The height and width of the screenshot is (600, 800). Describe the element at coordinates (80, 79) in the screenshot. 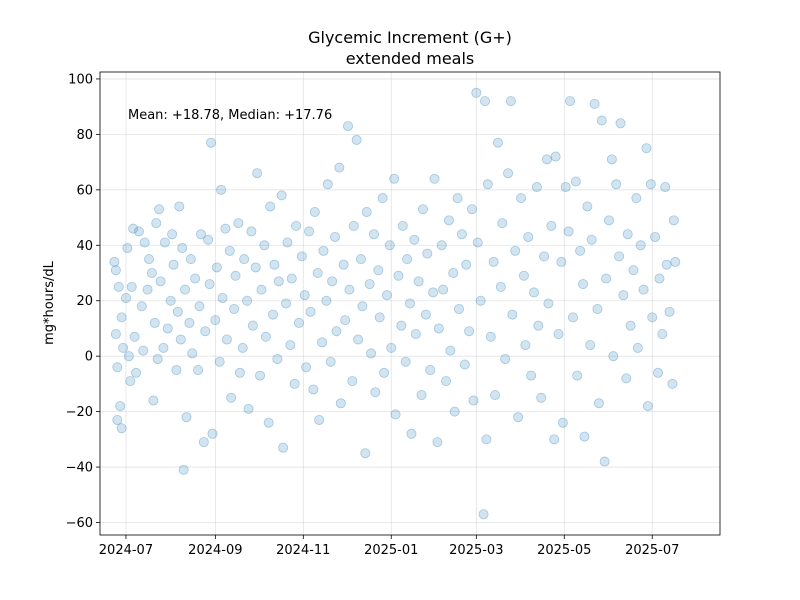

I see `y-tick-label: 100` at that location.